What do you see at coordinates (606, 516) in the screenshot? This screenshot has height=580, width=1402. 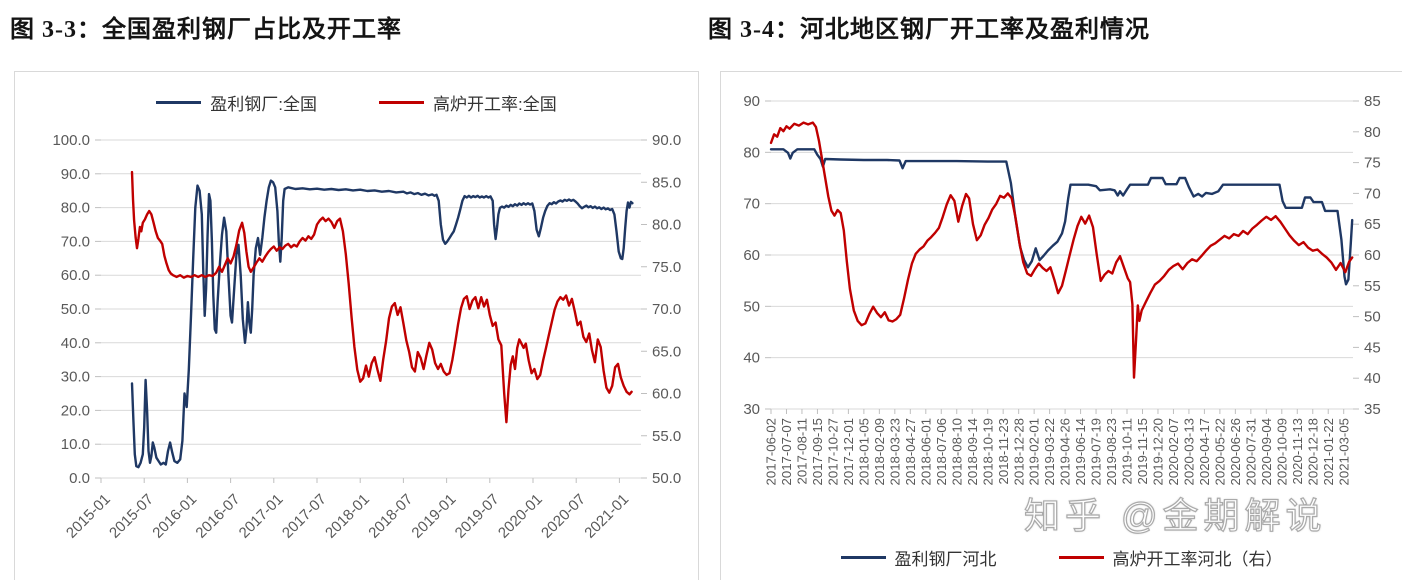 I see `x-axis-label: 2021-01` at bounding box center [606, 516].